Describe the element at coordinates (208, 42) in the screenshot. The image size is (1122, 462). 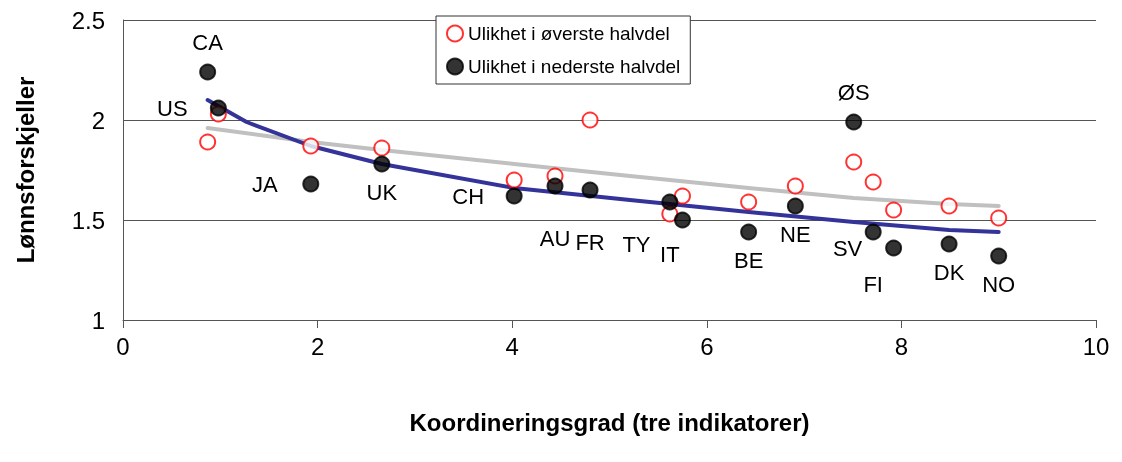
I see `annotation: CA` at that location.